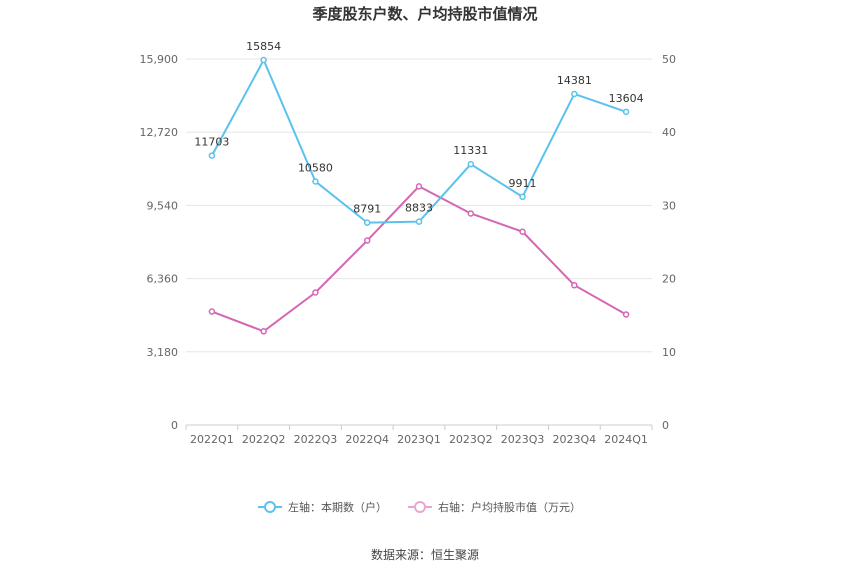  Describe the element at coordinates (669, 205) in the screenshot. I see `right-tick-label: 30` at that location.